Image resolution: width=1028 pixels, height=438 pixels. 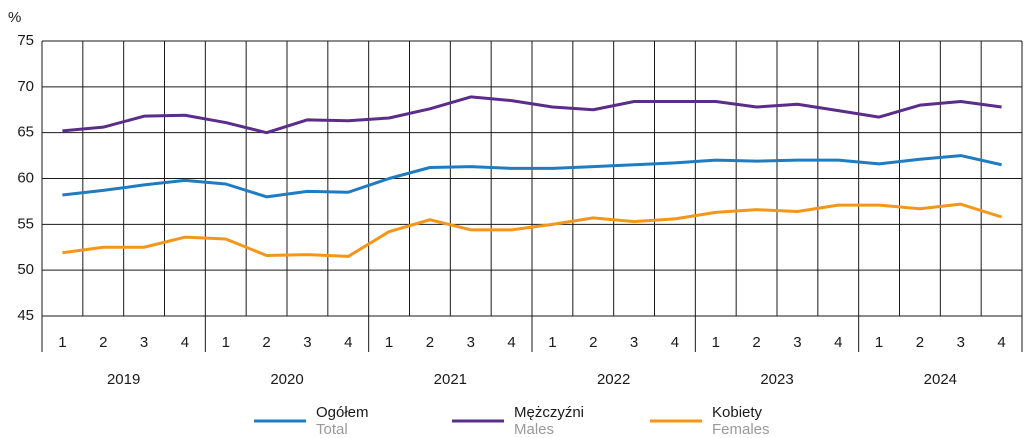 What do you see at coordinates (25, 315) in the screenshot?
I see `y-tick-label: 45` at bounding box center [25, 315].